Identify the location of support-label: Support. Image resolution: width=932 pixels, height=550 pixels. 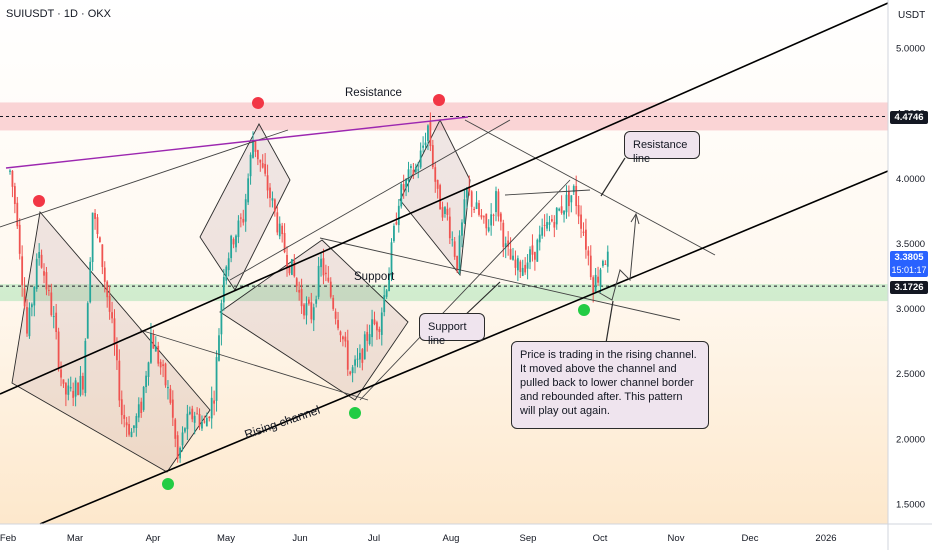
(374, 277).